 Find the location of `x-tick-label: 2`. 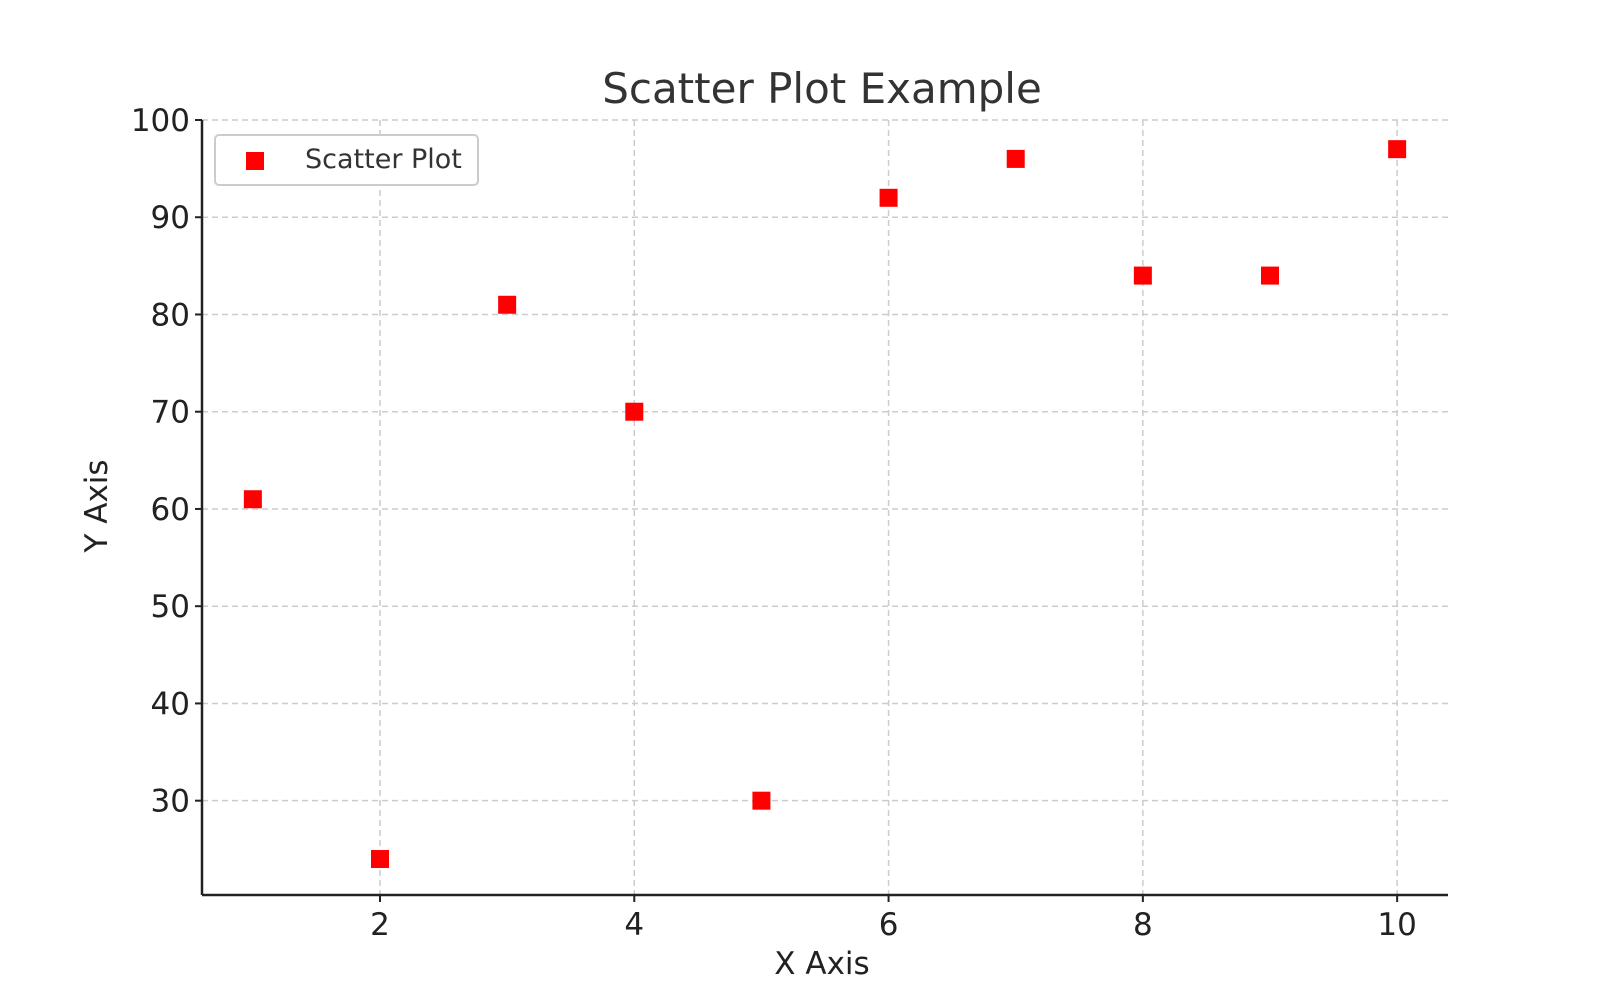

x-tick-label: 2 is located at coordinates (380, 925).